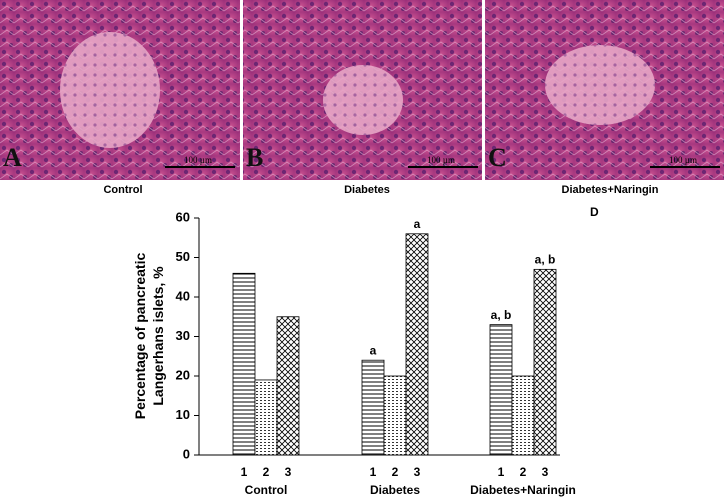 This screenshot has height=499, width=724. Describe the element at coordinates (266, 490) in the screenshot. I see `x-tick-label: Control` at that location.